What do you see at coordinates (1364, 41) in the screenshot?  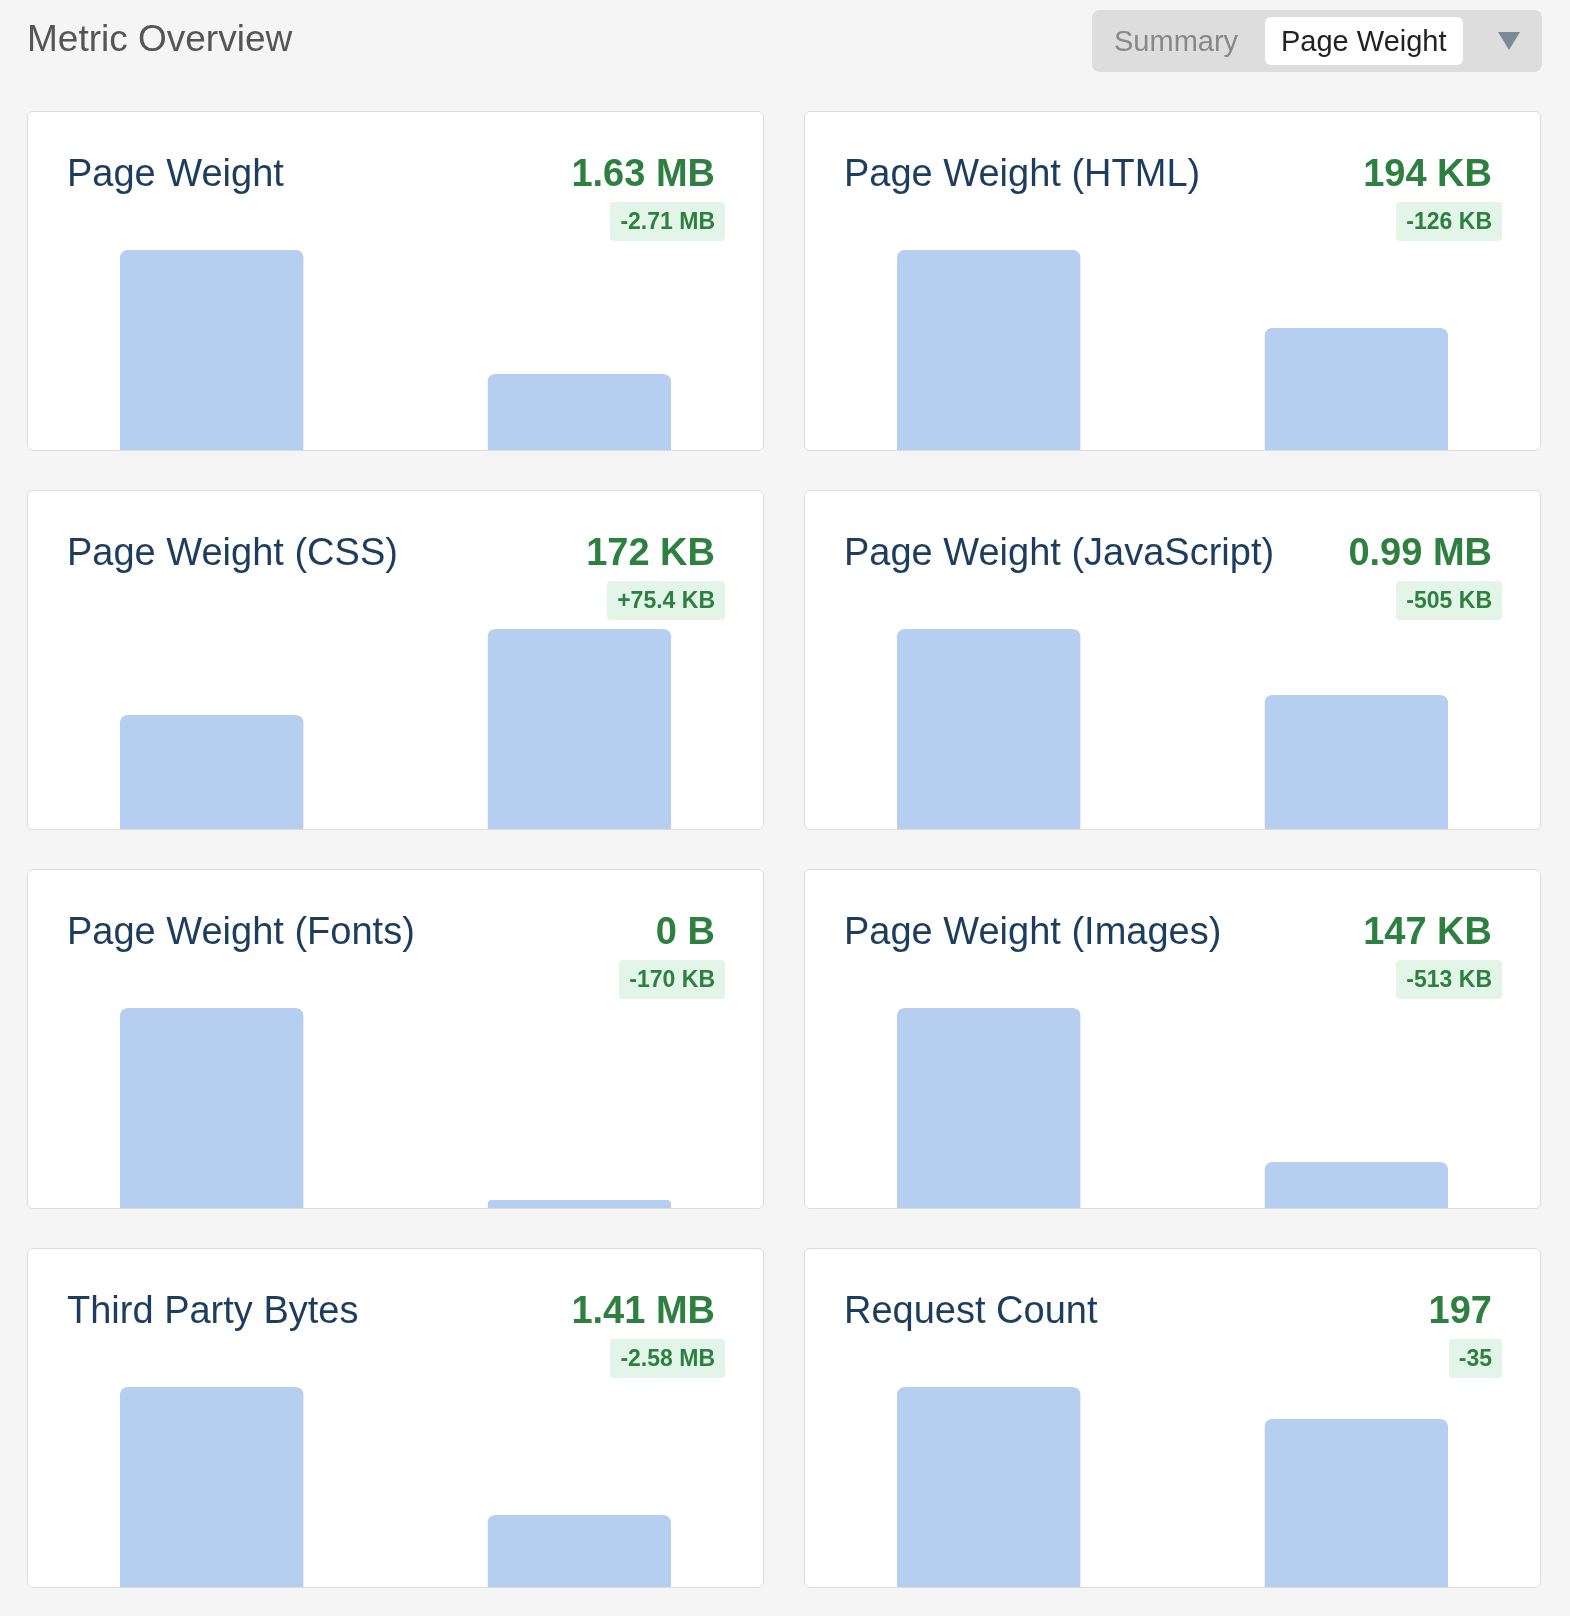 I see `text: Page Weight` at bounding box center [1364, 41].